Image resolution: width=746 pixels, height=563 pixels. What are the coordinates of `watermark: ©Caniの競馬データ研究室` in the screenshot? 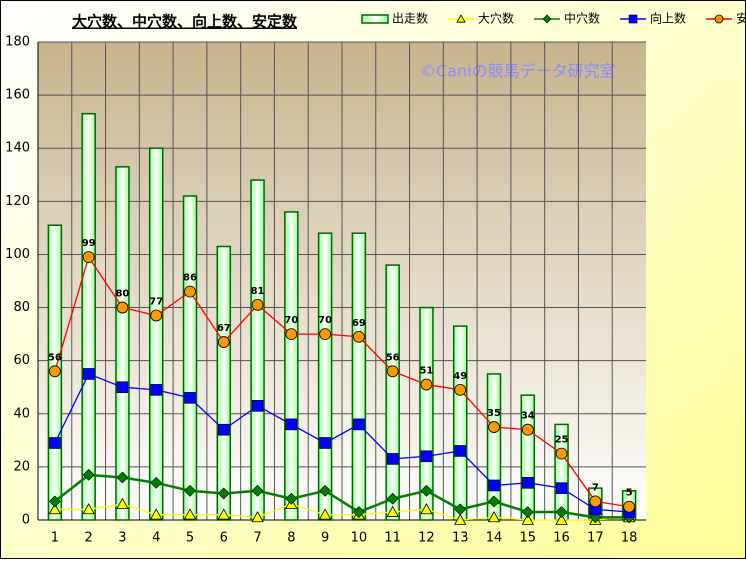 It's located at (518, 71).